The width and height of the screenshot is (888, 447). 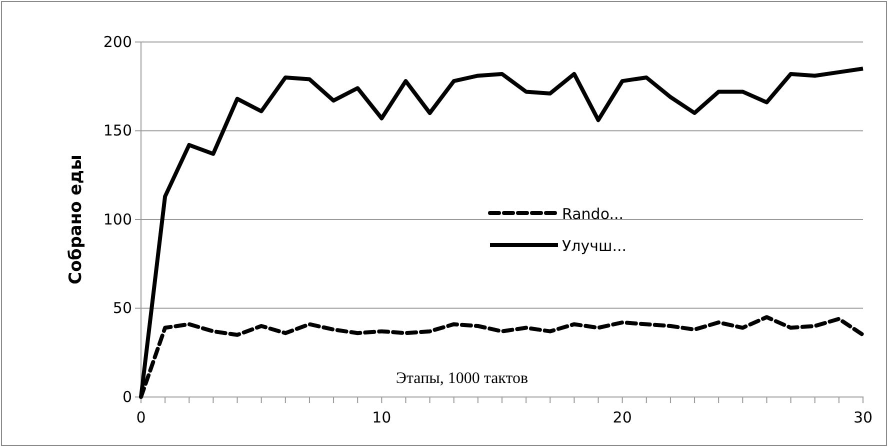 I want to click on x-tick-label: 20, so click(x=622, y=417).